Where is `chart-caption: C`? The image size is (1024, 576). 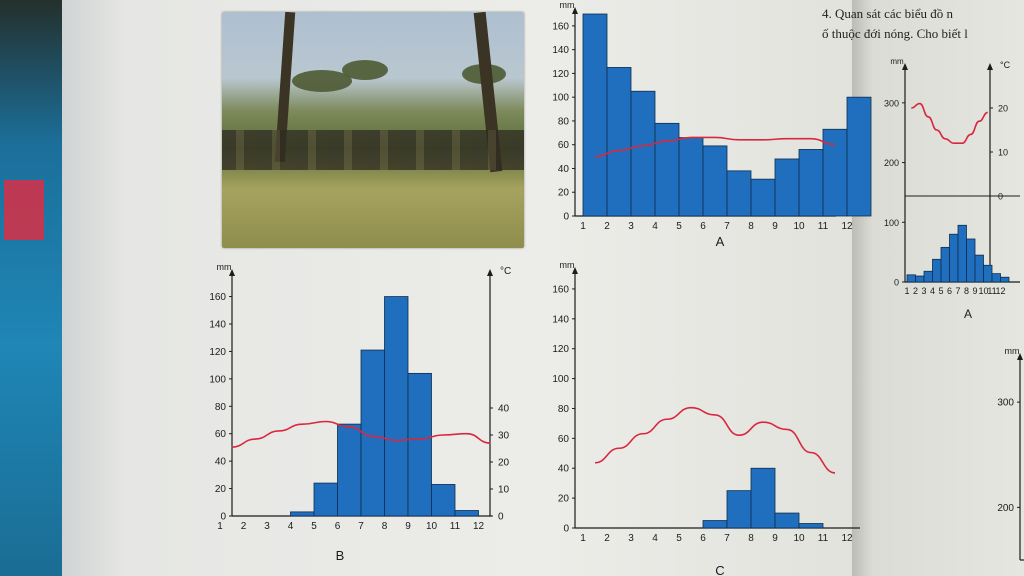 chart-caption: C is located at coordinates (719, 569).